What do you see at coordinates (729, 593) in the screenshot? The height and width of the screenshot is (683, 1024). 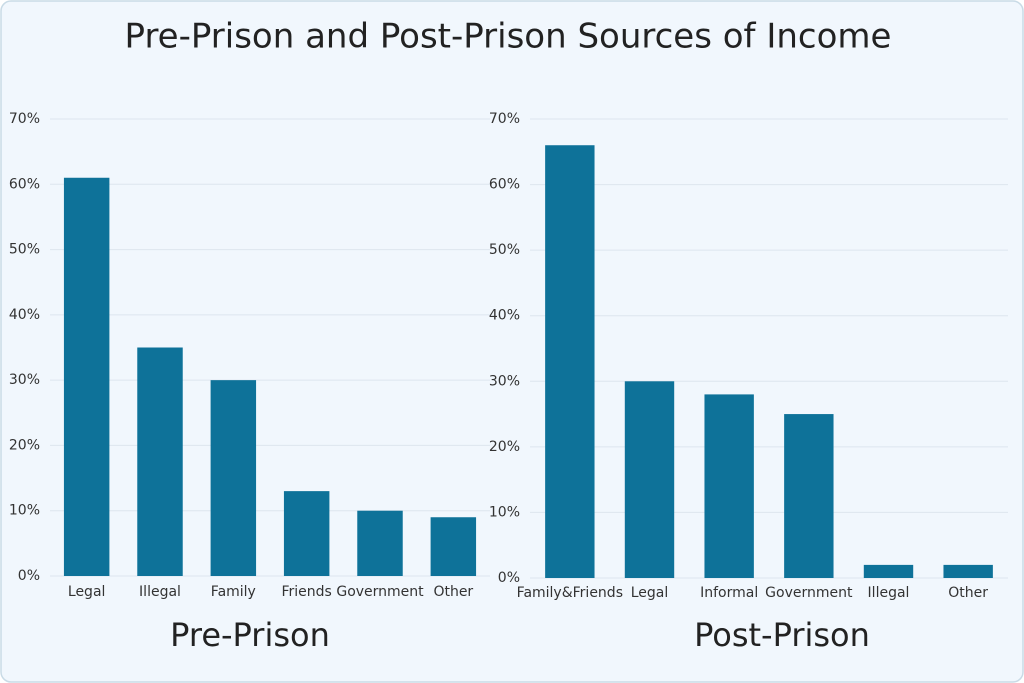 I see `x-tick-label: Informal` at bounding box center [729, 593].